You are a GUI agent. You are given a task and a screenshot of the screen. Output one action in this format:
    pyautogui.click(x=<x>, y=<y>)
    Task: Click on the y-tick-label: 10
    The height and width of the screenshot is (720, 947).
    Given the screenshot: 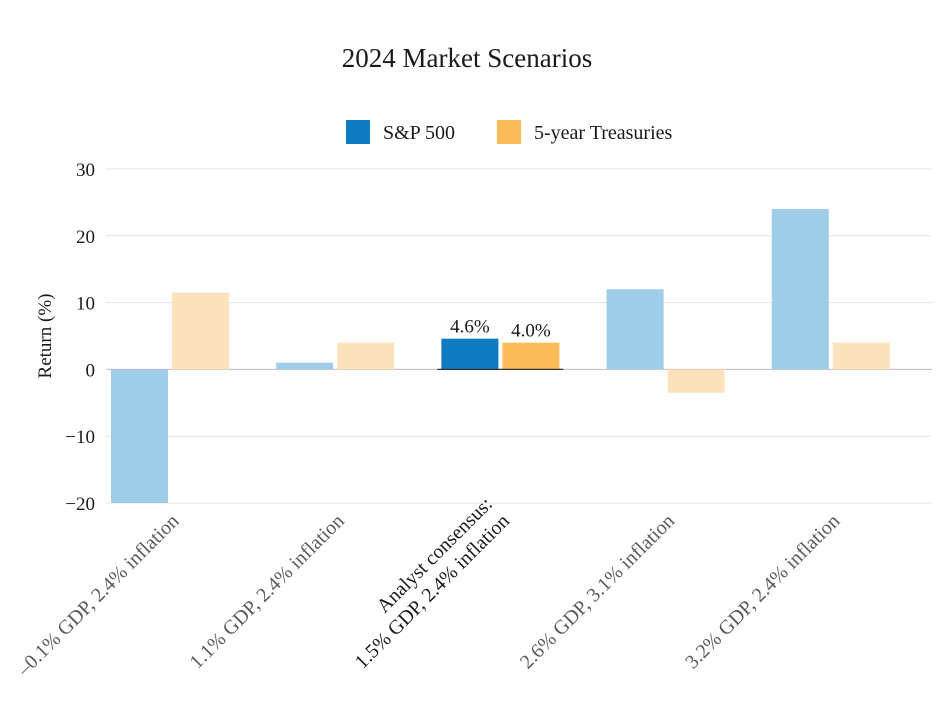 What is the action you would take?
    pyautogui.click(x=85, y=304)
    